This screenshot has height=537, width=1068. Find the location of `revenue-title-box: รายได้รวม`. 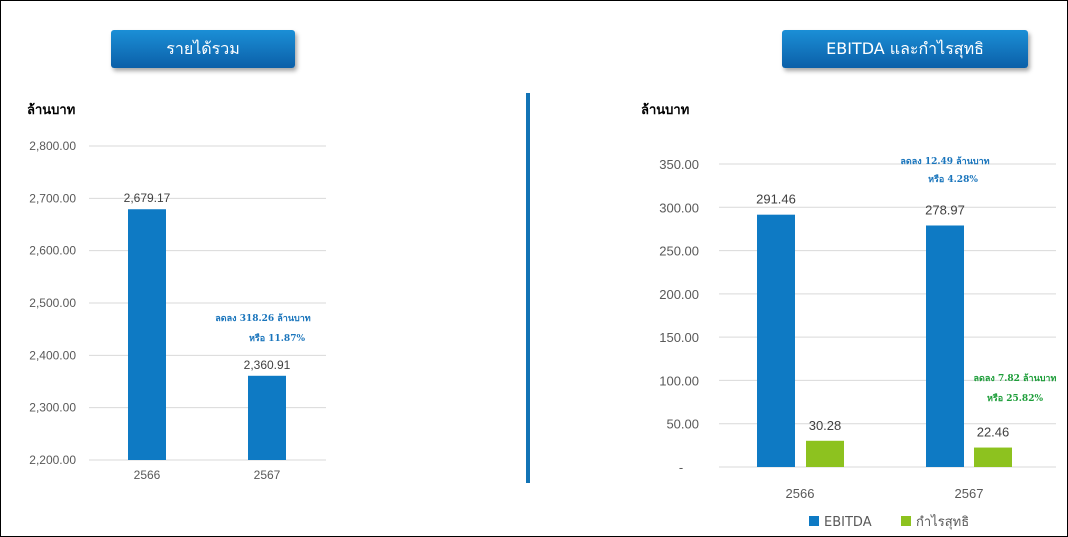

revenue-title-box: รายได้รวม is located at coordinates (203, 49).